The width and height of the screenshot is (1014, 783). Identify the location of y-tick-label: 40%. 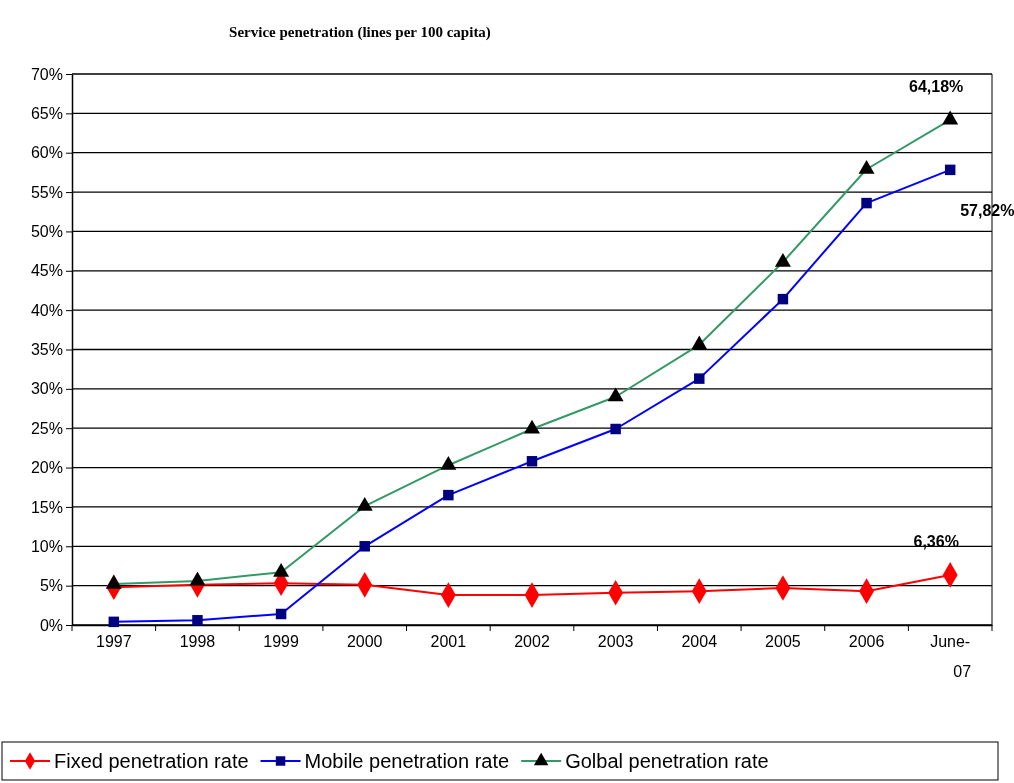
(46, 310).